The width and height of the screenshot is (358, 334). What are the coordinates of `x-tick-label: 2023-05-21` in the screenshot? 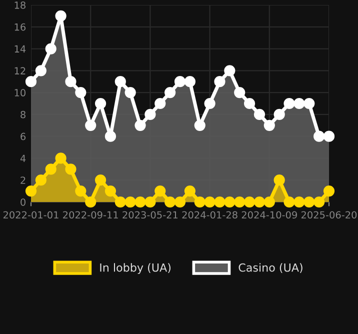 It's located at (150, 215).